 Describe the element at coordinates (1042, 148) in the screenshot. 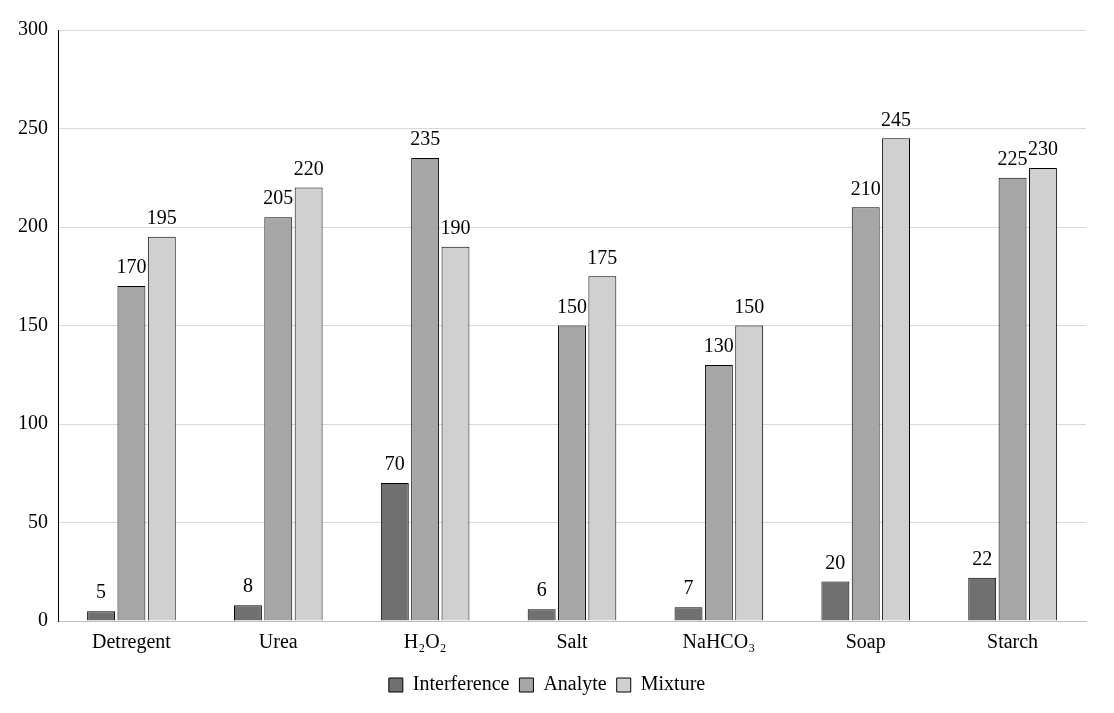

I see `data-label: 230` at that location.